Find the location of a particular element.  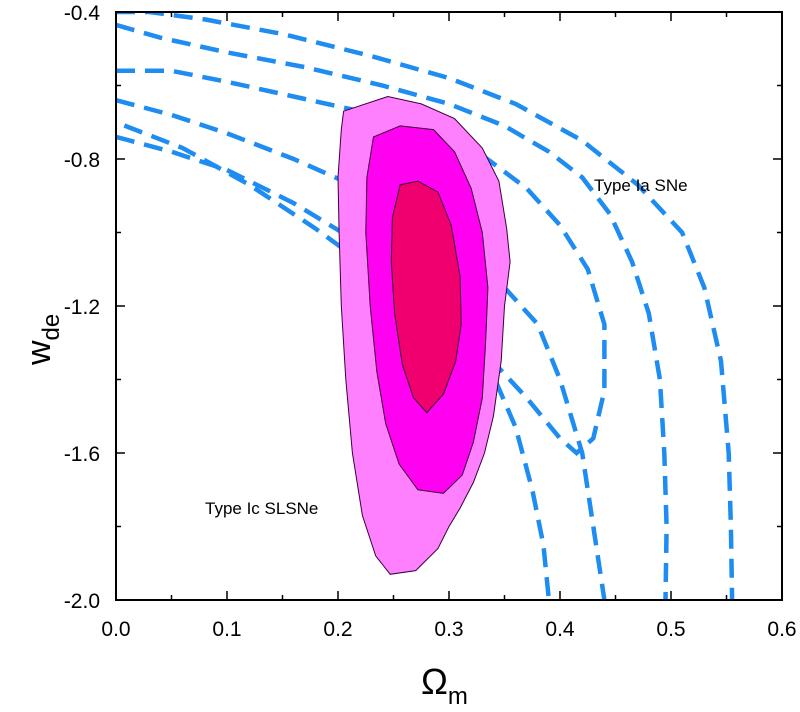

y-tick-label: -1.6 is located at coordinates (82, 454).